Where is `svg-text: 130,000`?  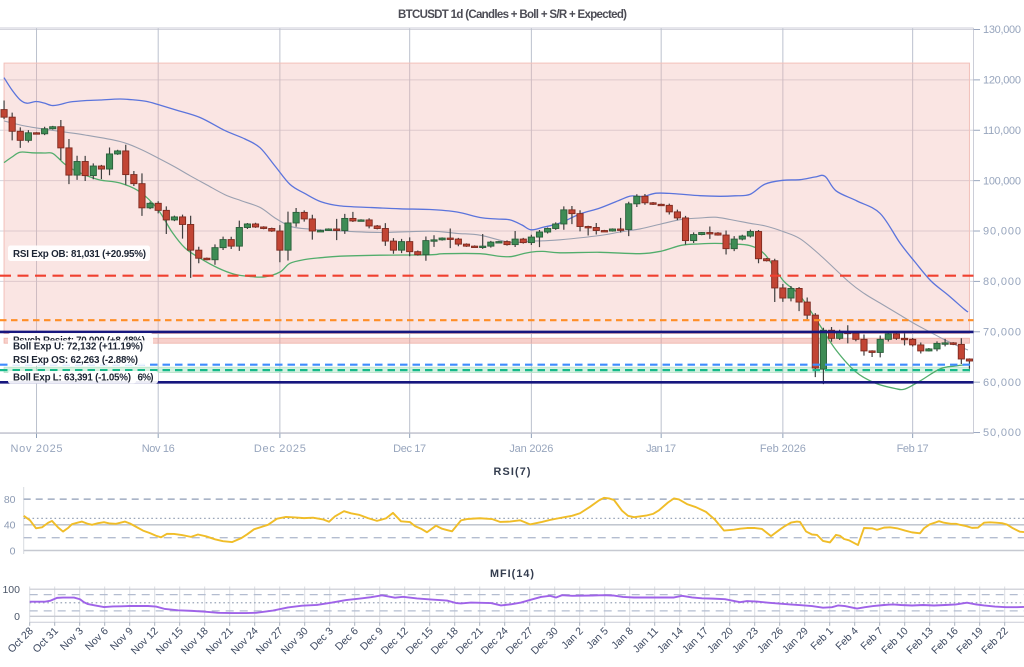 svg-text: 130,000 is located at coordinates (1002, 30).